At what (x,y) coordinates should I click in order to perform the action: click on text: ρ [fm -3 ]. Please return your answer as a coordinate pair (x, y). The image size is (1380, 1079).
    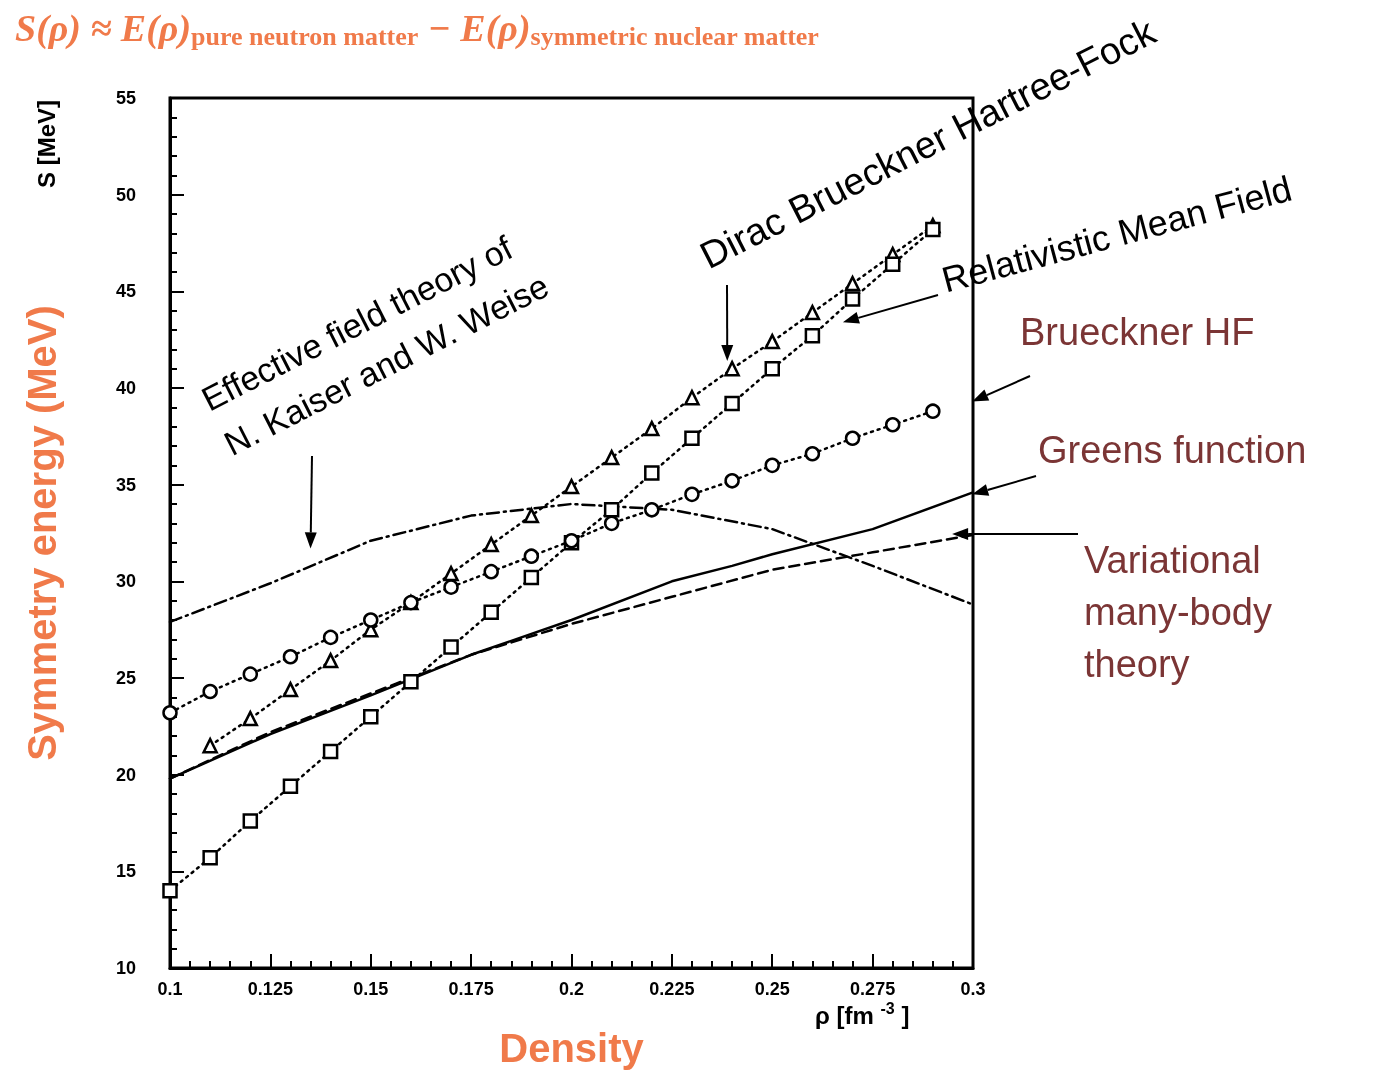
    Looking at the image, I should click on (862, 1014).